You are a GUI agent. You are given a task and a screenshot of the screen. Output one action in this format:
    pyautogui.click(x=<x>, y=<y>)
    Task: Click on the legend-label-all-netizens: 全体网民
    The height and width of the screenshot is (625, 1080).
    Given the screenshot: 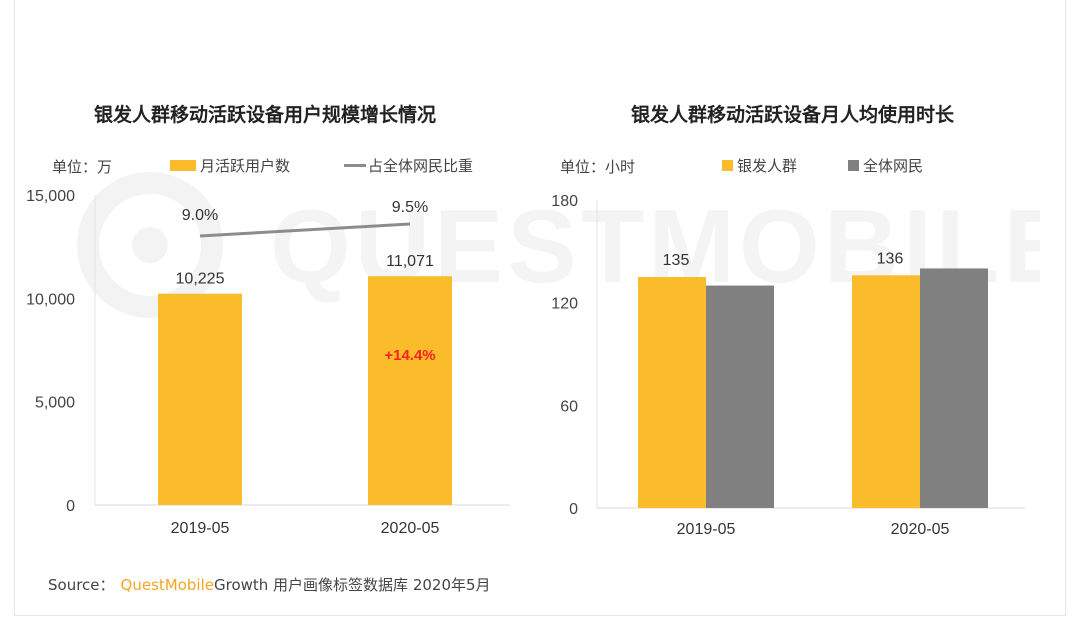 What is the action you would take?
    pyautogui.click(x=893, y=166)
    